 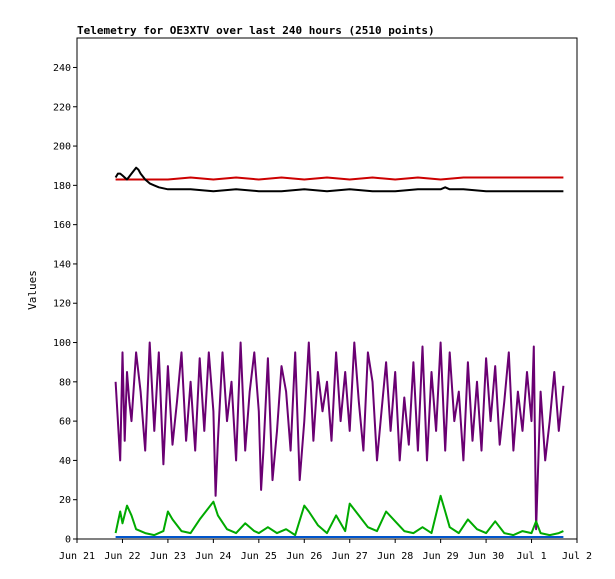 I want to click on x-tick-label: Jul 1, so click(x=531, y=556).